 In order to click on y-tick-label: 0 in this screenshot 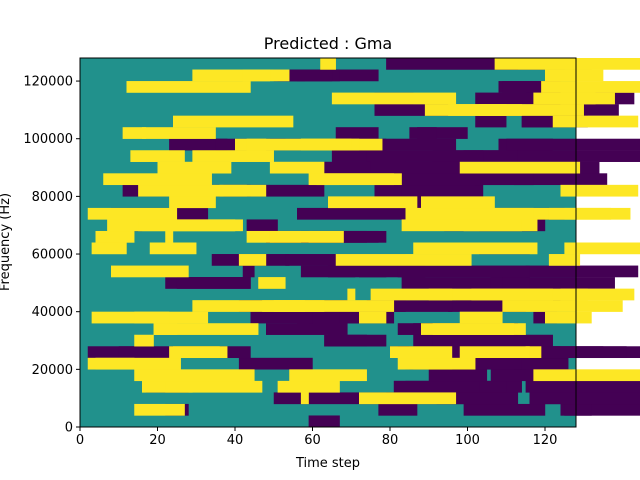, I will do `click(69, 428)`.